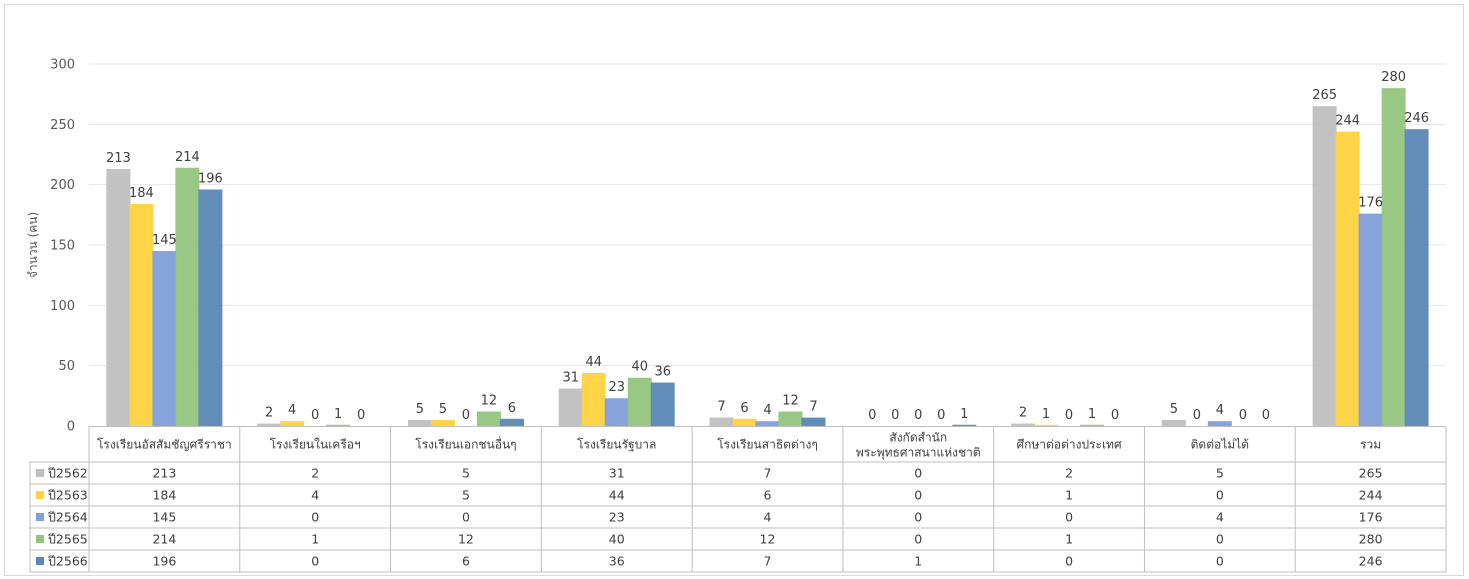 This screenshot has height=579, width=1469. Describe the element at coordinates (488, 418) in the screenshot. I see `bar-ปี2565-2` at that location.